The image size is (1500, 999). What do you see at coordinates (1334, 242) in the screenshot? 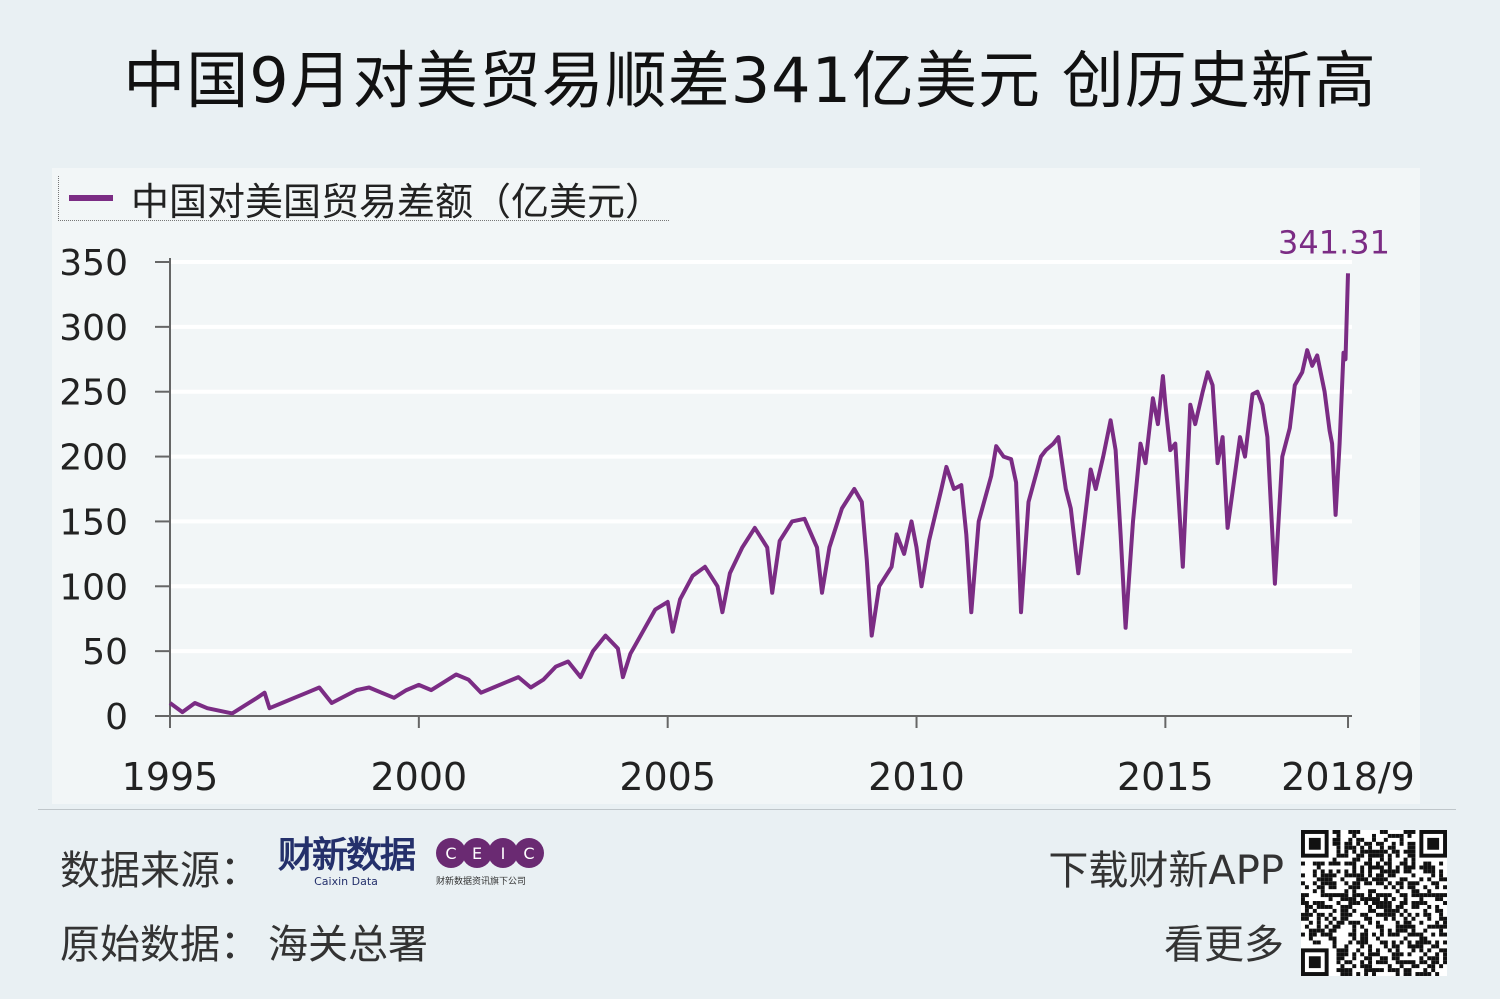
I see `peak-value-label: 341.31` at bounding box center [1334, 242].